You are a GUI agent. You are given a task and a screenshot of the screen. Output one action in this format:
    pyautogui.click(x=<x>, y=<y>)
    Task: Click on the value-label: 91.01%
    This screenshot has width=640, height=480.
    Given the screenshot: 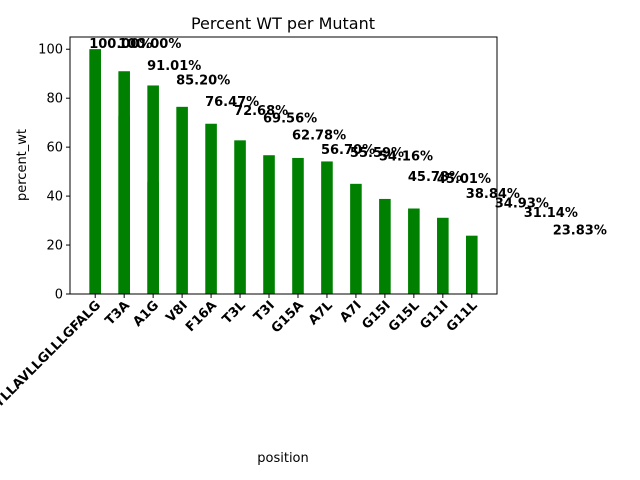 What is the action you would take?
    pyautogui.click(x=174, y=66)
    